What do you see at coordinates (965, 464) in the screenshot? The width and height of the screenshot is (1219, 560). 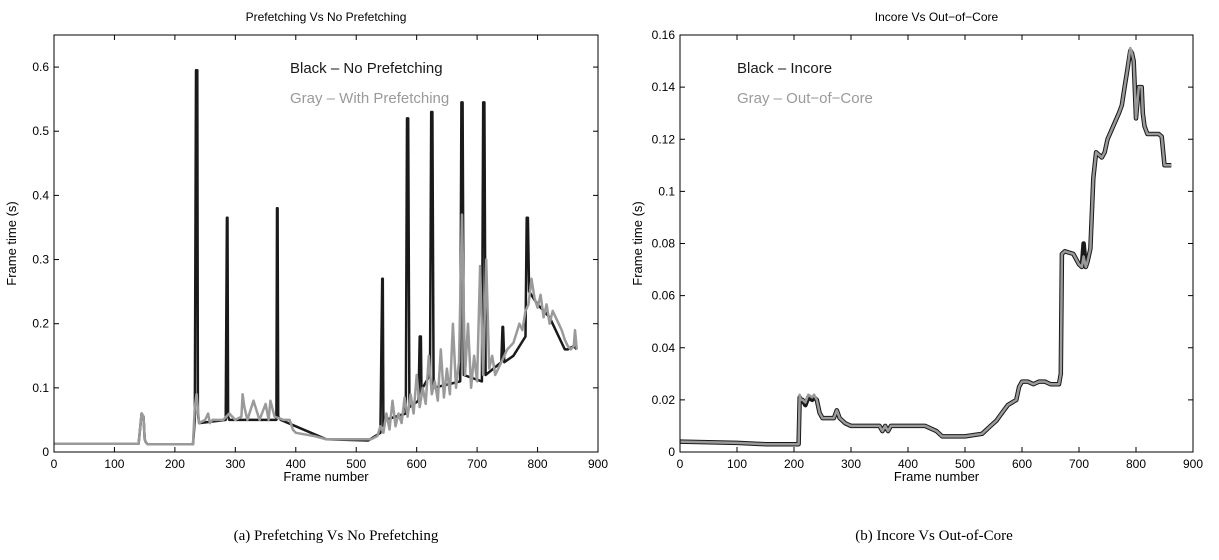 I see `x-tick-label-b-5: 500` at bounding box center [965, 464].